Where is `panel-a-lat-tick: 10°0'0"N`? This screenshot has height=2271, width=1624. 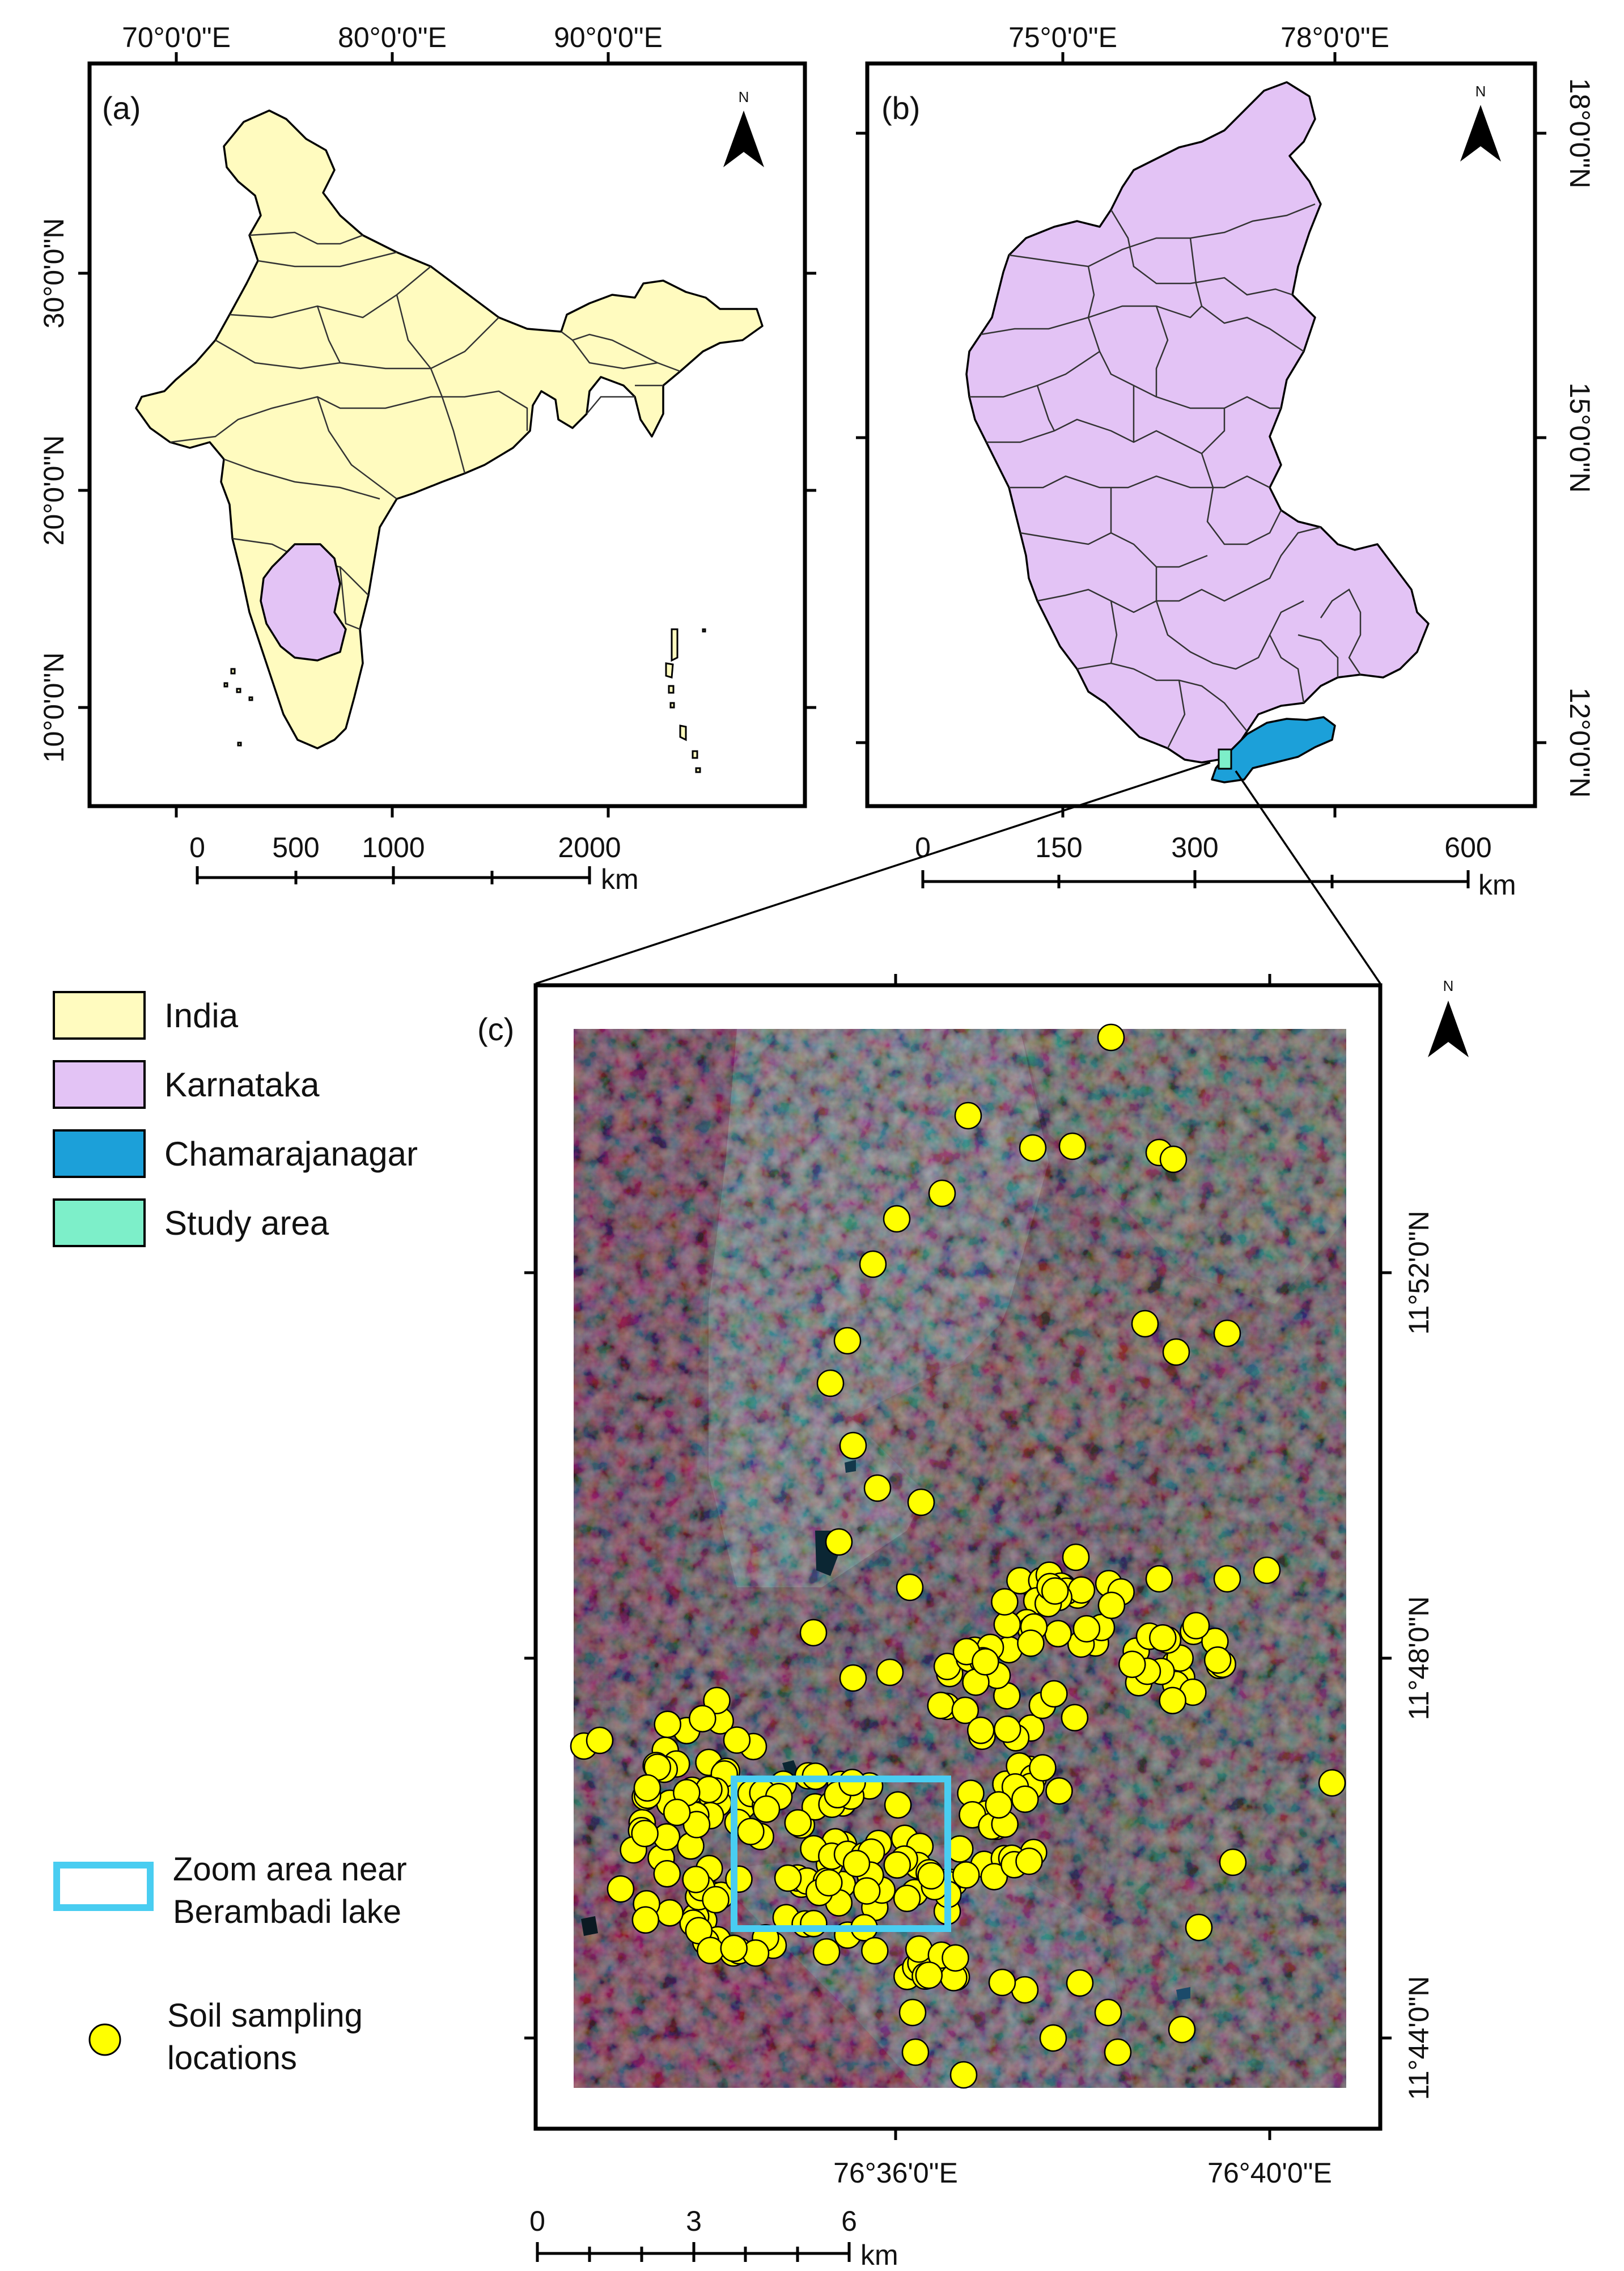
panel-a-lat-tick: 10°0'0"N is located at coordinates (54, 708).